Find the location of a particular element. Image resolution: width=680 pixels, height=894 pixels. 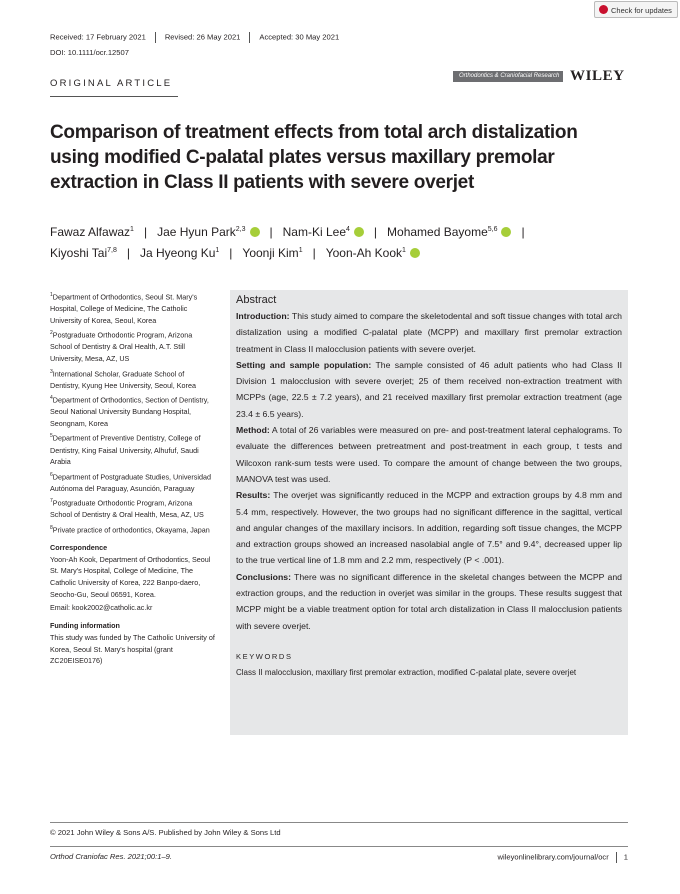

section-label: ORIGINAL ARTICLE is located at coordinates (111, 83).